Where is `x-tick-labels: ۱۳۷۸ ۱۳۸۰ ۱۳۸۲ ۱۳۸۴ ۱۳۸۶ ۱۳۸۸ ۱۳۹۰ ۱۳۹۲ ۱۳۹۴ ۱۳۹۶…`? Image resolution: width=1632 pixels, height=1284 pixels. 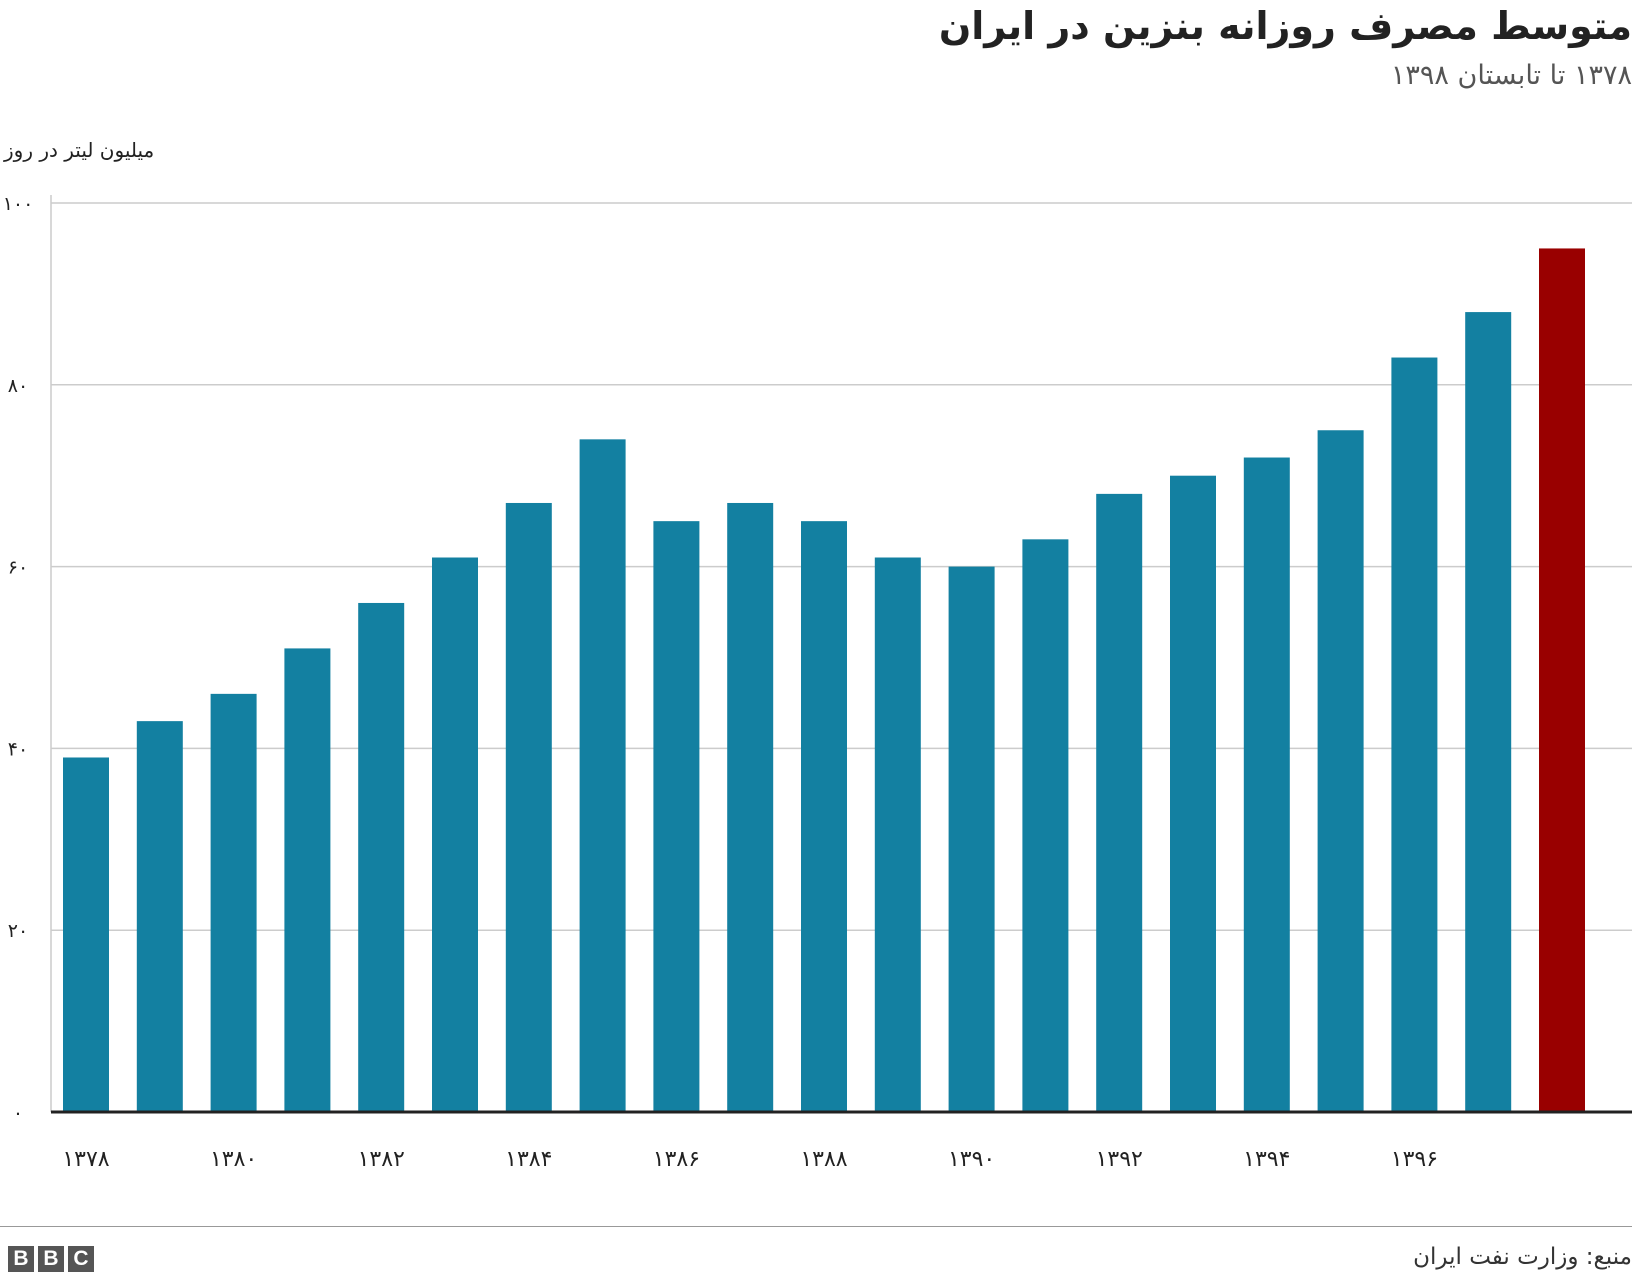
x-tick-labels: ۱۳۷۸ ۱۳۸۰ ۱۳۸۲ ۱۳۸۴ ۱۳۸۶ ۱۳۸۸ ۱۳۹۰ ۱۳۹۲ ۱۳۹۴ ۱۳۹۶… is located at coordinates (847, 1159).